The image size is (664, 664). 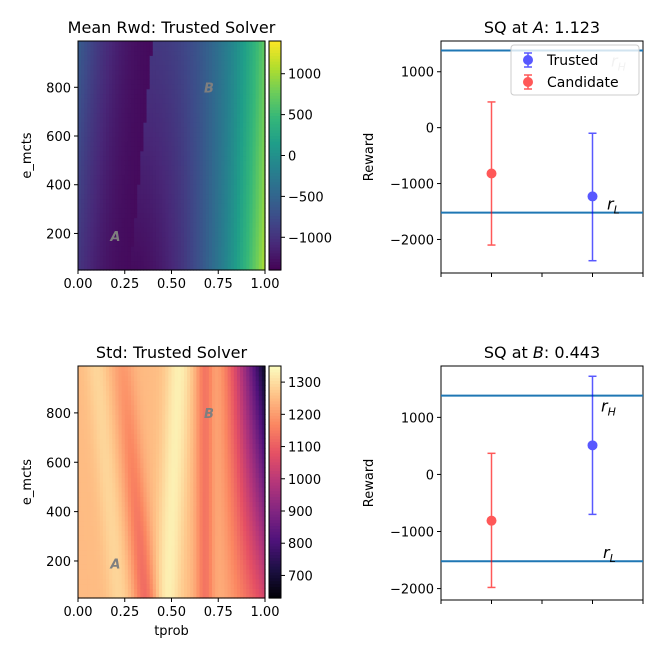 I want to click on sq-b-title: SQ at B: 0.443, so click(x=542, y=352).